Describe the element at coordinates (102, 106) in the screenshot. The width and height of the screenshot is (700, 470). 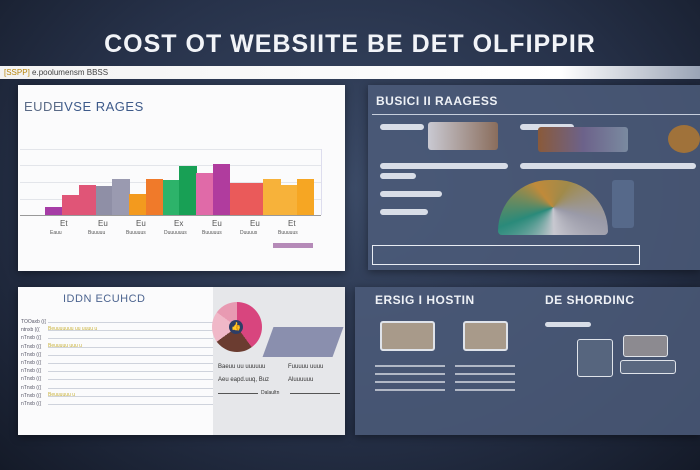
I see `chart-title-b: IVSE RAGES` at that location.